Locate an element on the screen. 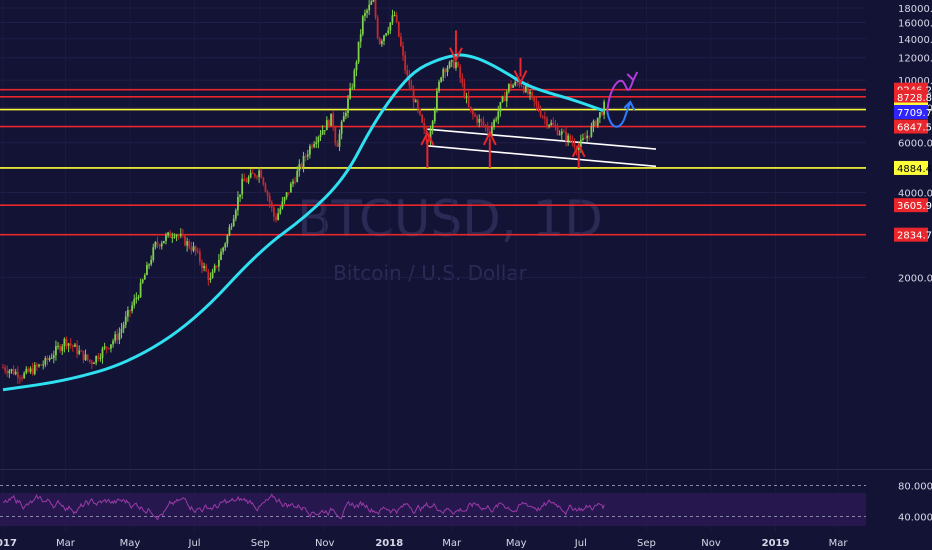  down-arrow-head is located at coordinates (520, 77).